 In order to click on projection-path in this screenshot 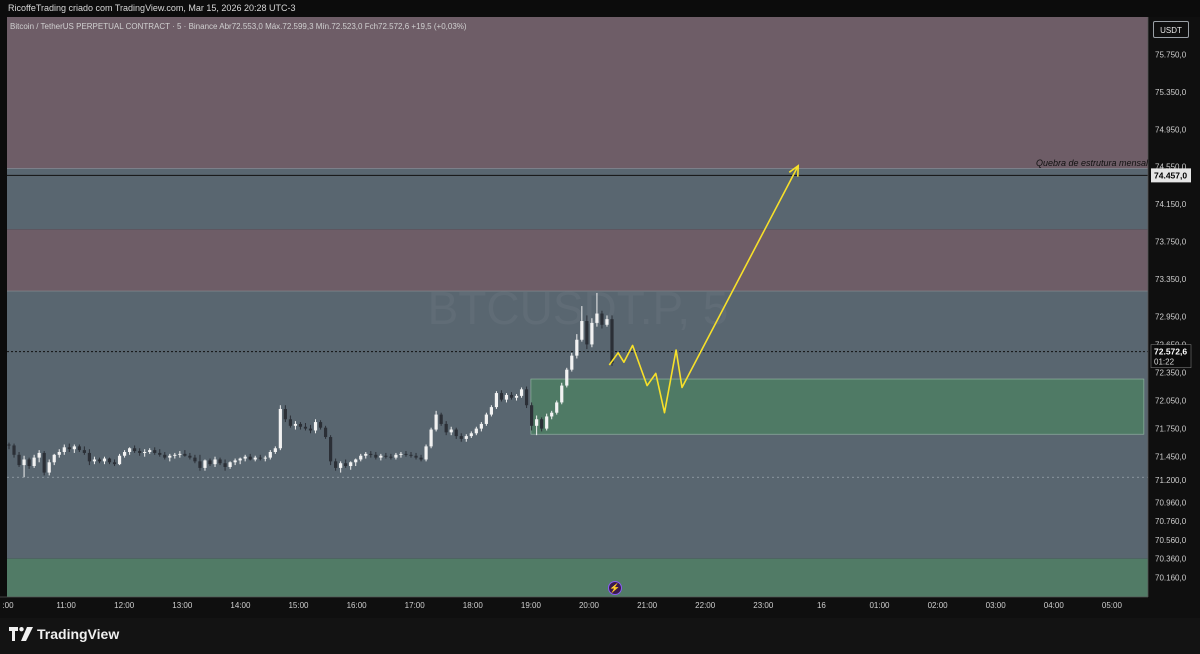, I will do `click(703, 289)`.